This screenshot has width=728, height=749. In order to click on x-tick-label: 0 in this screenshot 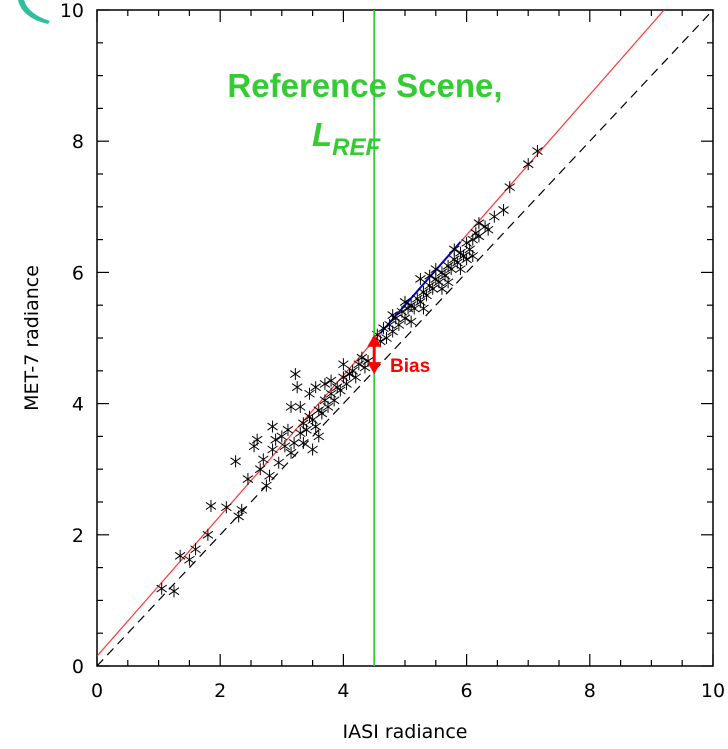, I will do `click(97, 691)`.